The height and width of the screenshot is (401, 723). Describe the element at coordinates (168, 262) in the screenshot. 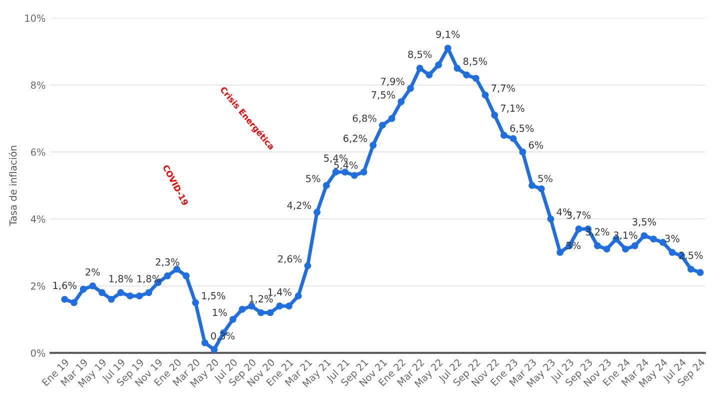

I see `data-label: 2,3%` at that location.